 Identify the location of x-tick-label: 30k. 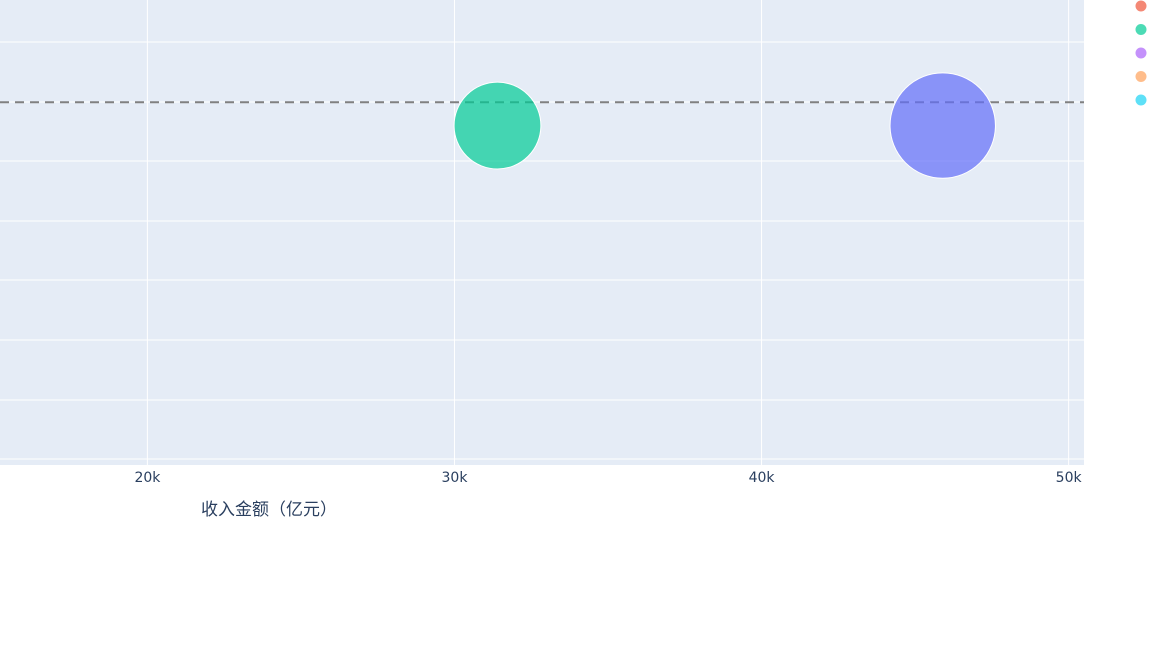
(455, 478).